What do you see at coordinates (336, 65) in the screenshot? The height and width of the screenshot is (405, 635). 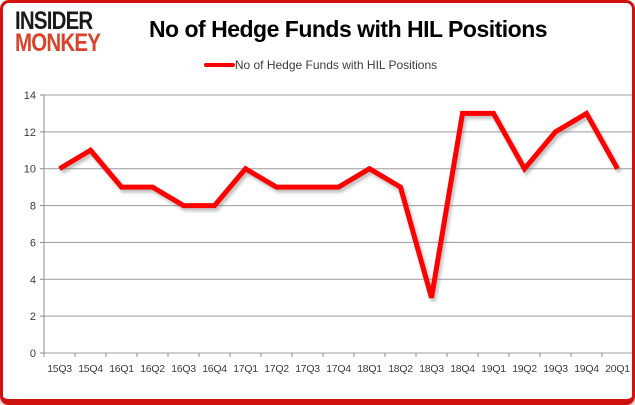 I see `legend-label: No of Hedge Funds with HIL Positions` at bounding box center [336, 65].